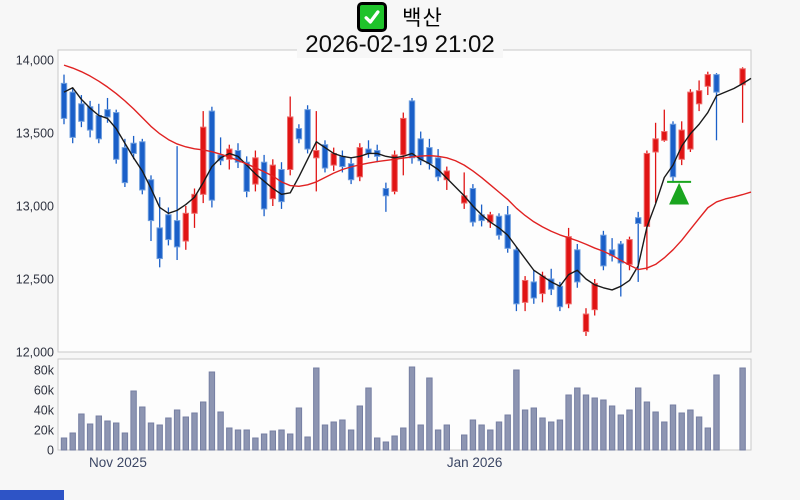 Image resolution: width=800 pixels, height=500 pixels. What do you see at coordinates (422, 18) in the screenshot?
I see `stock-name: 백산` at bounding box center [422, 18].